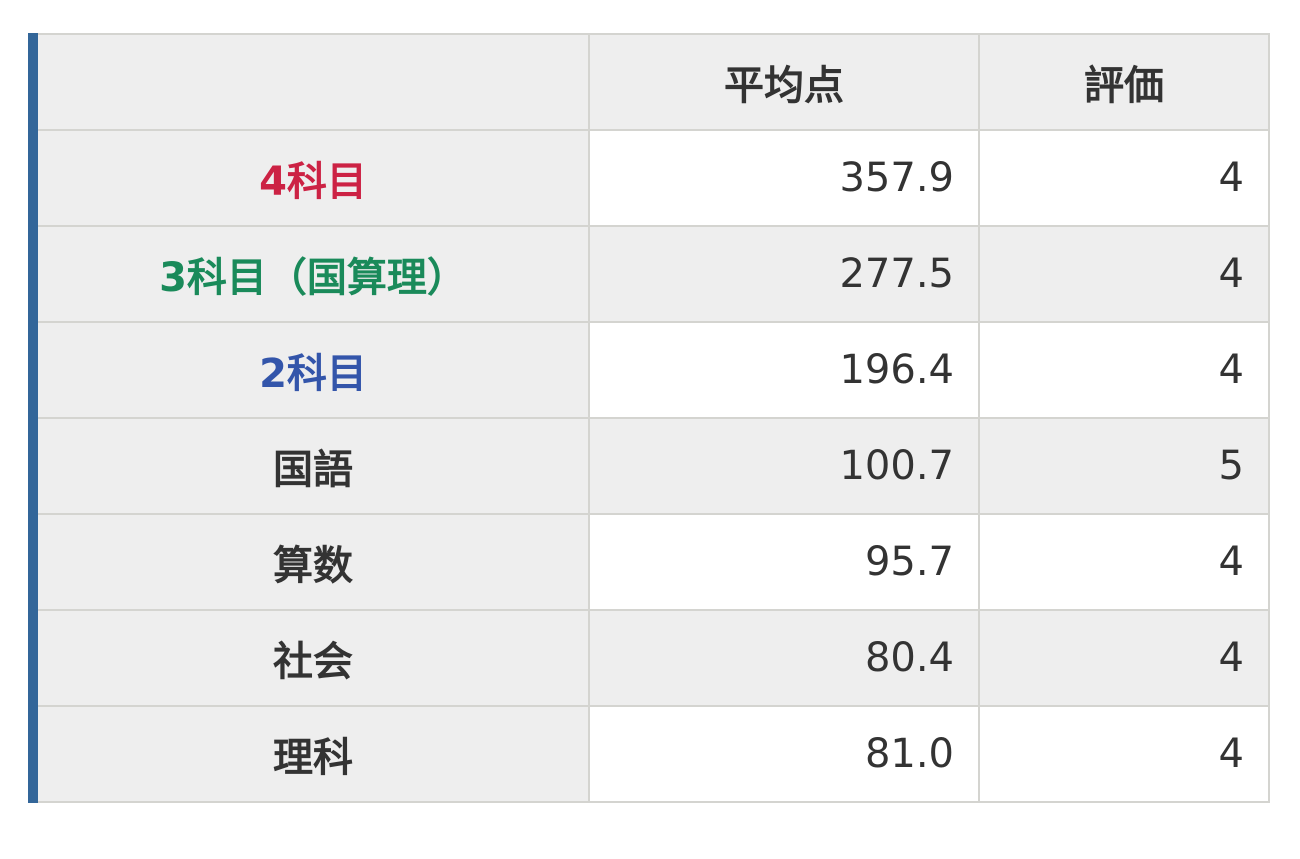 The image size is (1300, 859). I want to click on average-score: 95.7, so click(784, 562).